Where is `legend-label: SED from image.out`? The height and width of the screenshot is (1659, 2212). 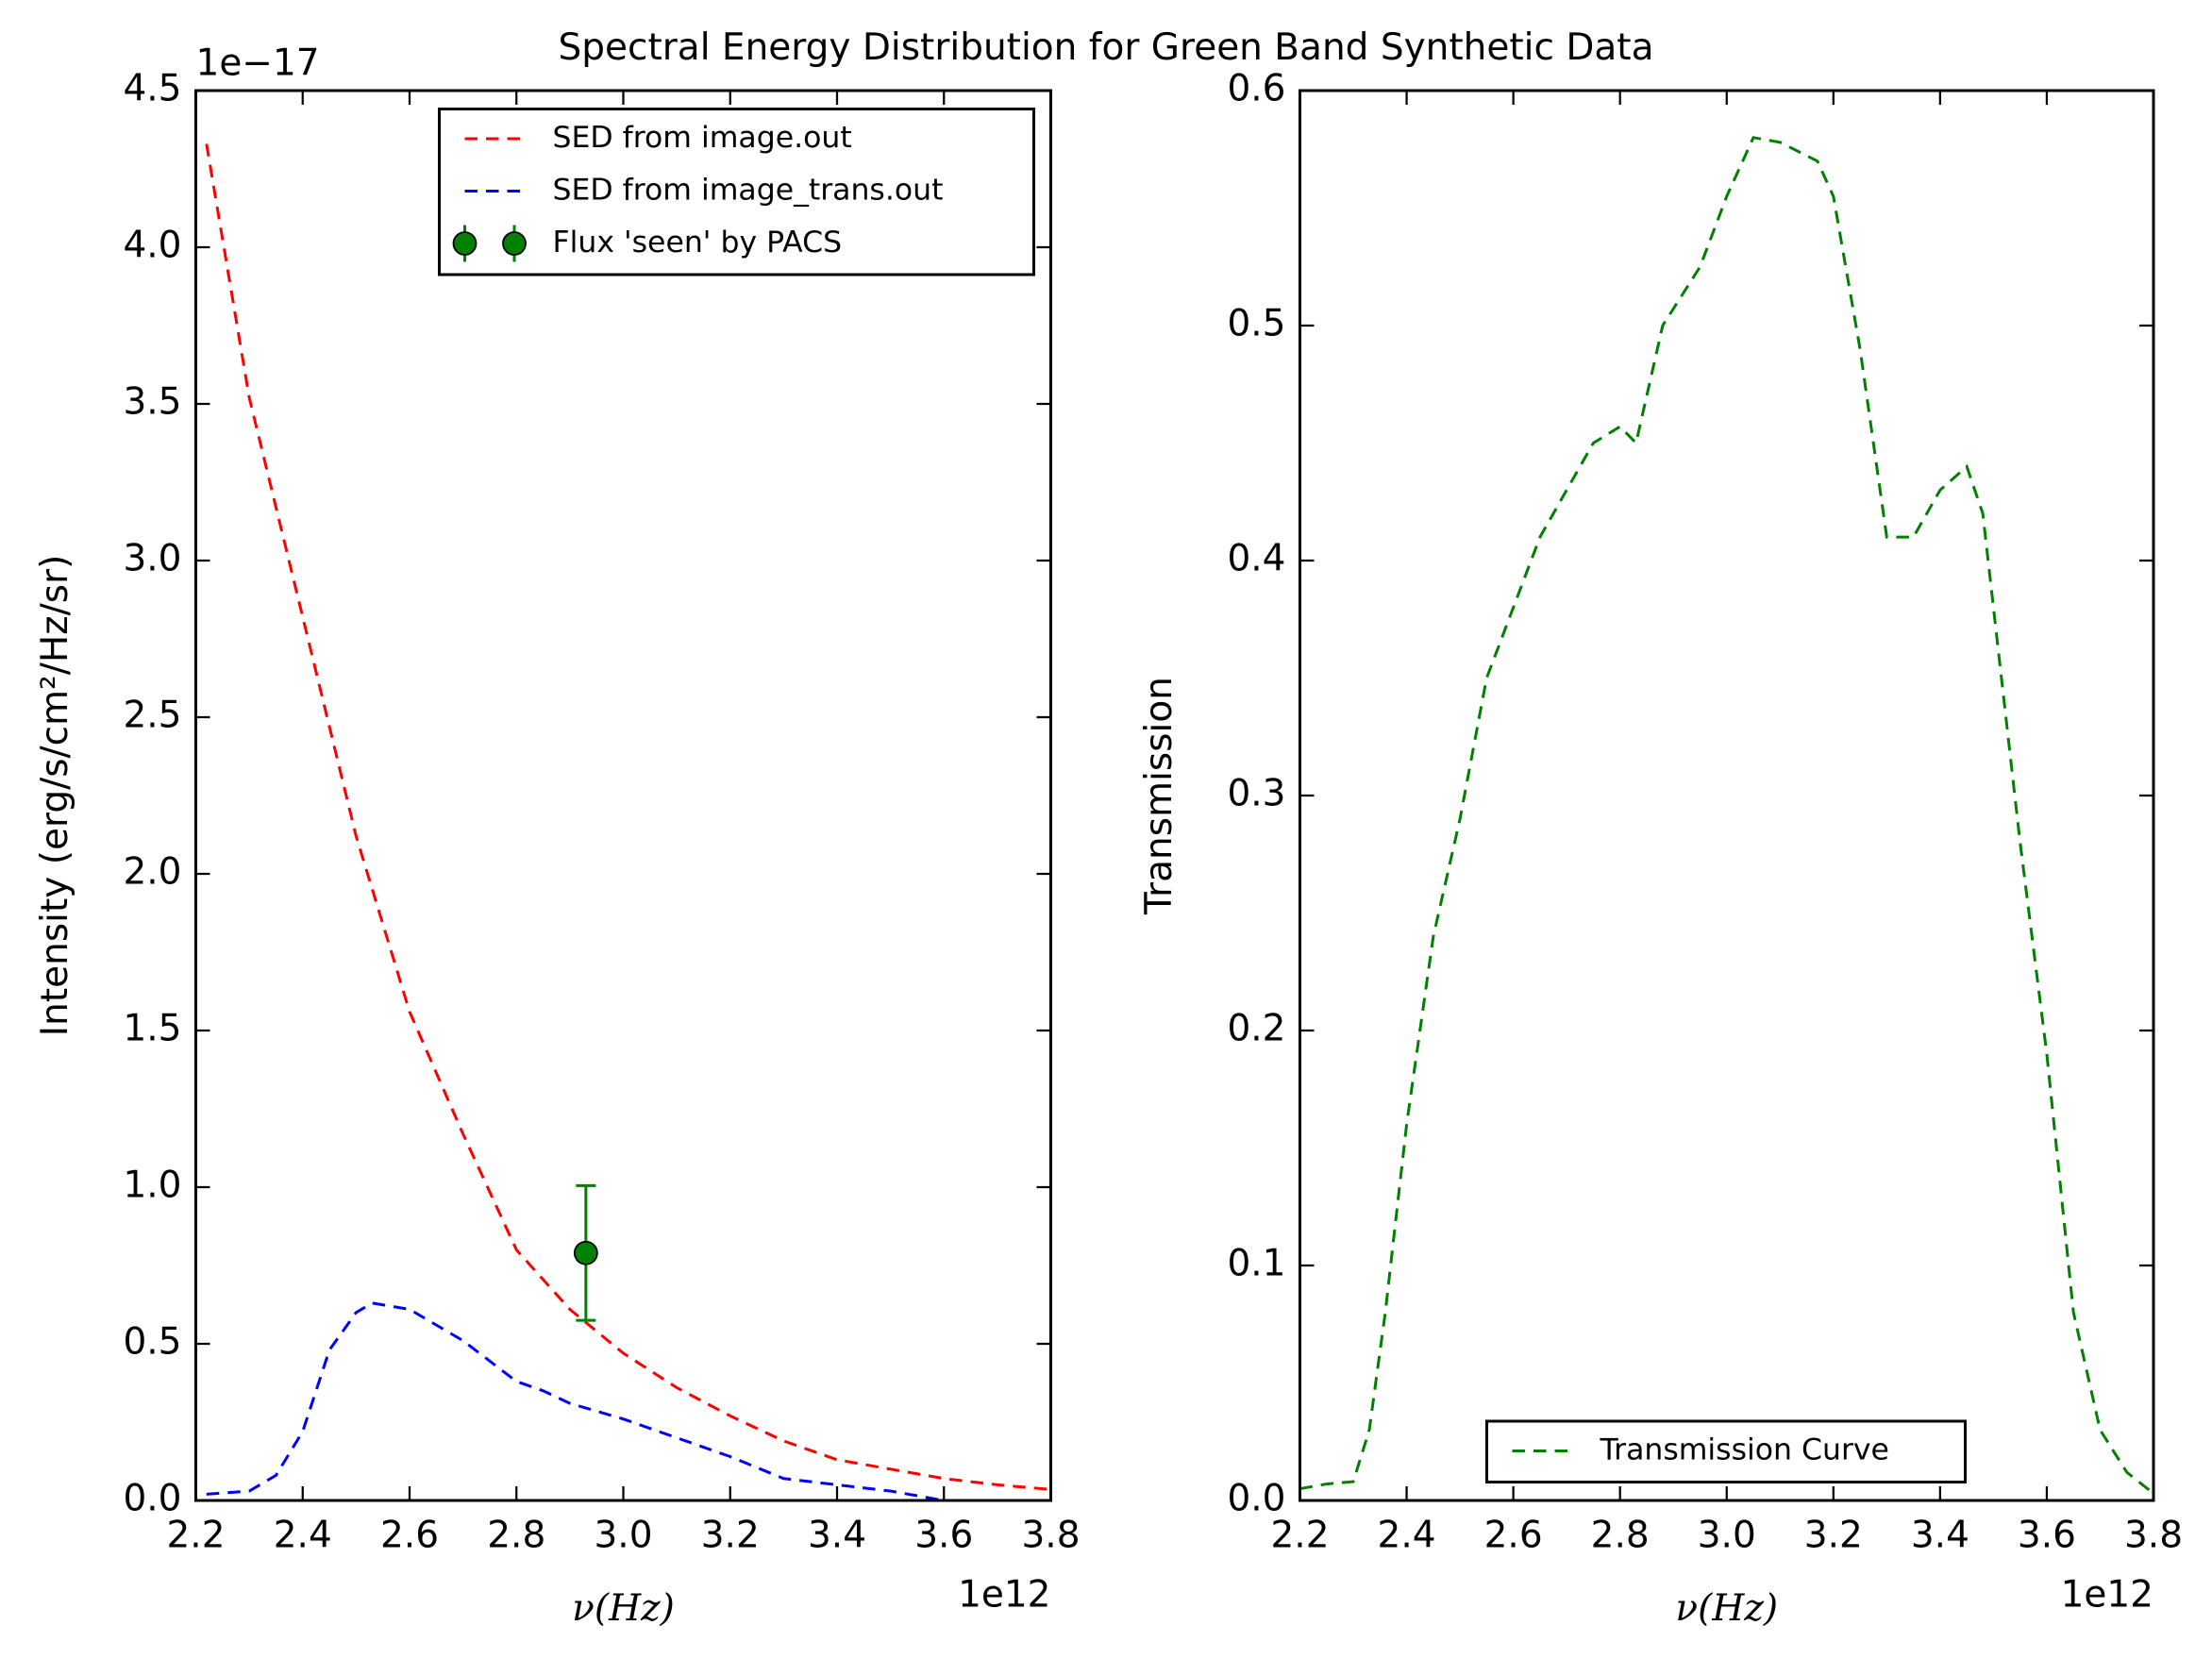
legend-label: SED from image.out is located at coordinates (703, 138).